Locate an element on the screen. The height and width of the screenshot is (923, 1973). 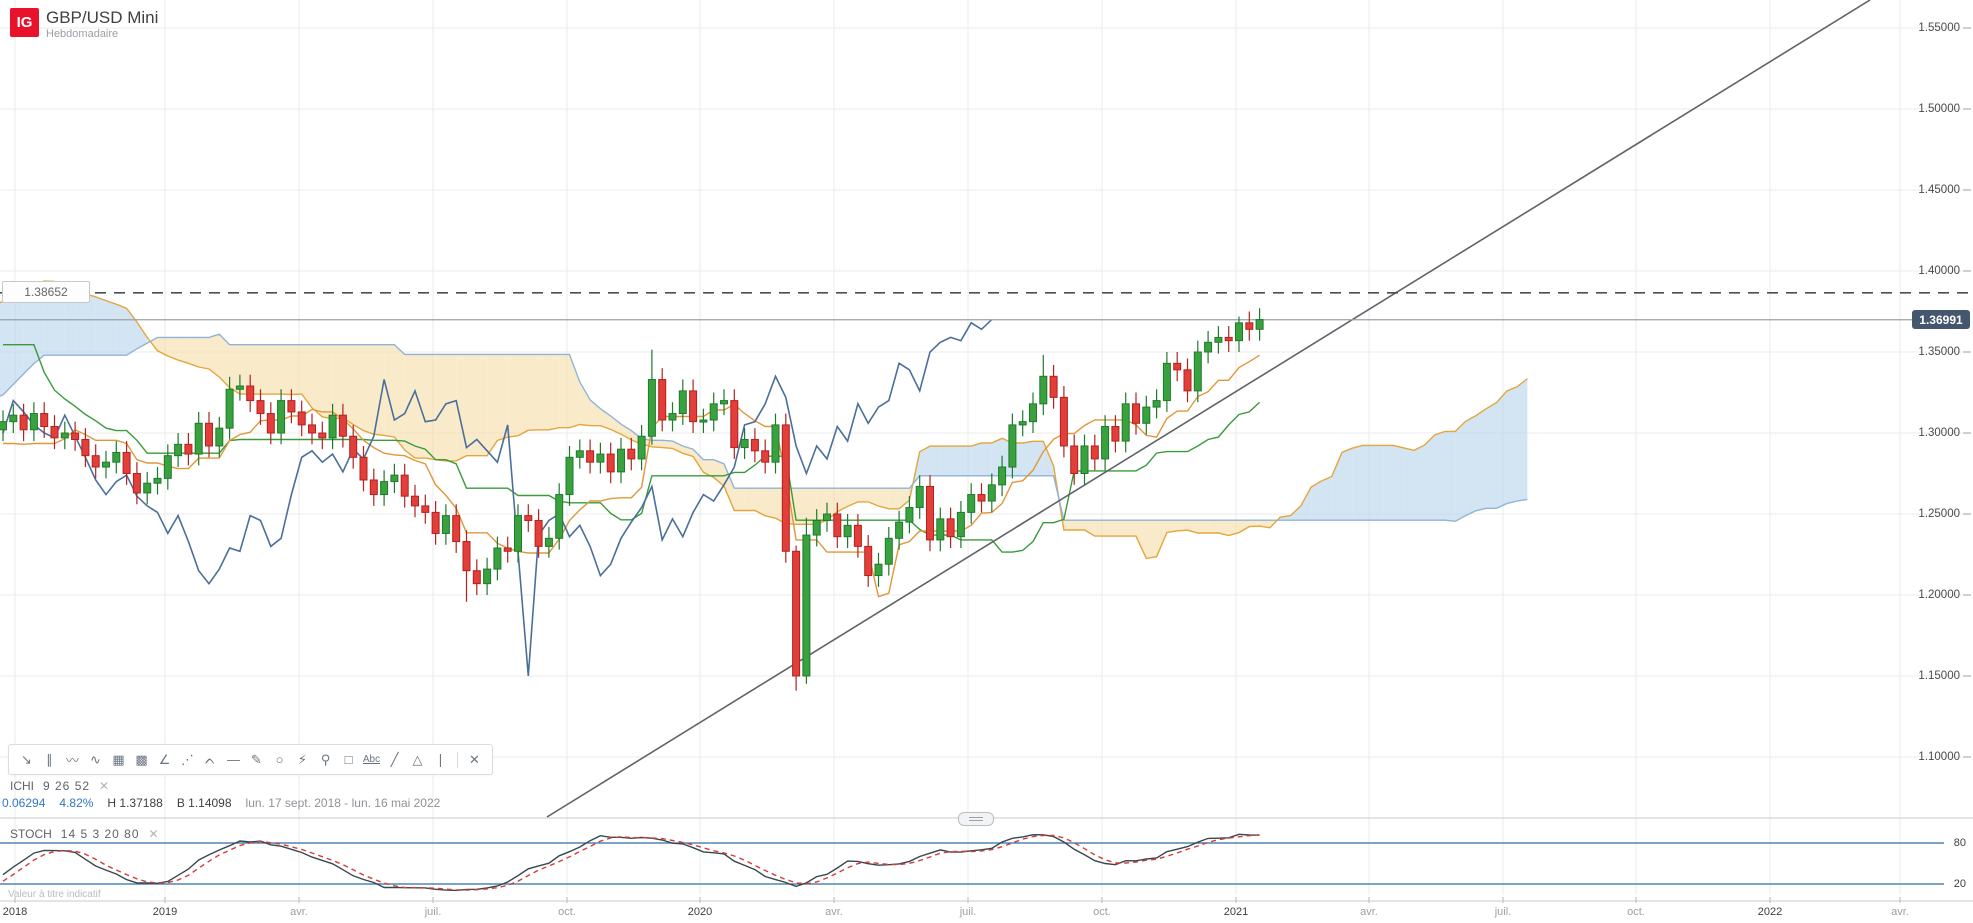
parallel-lines-icon: ∥ is located at coordinates (49, 759).